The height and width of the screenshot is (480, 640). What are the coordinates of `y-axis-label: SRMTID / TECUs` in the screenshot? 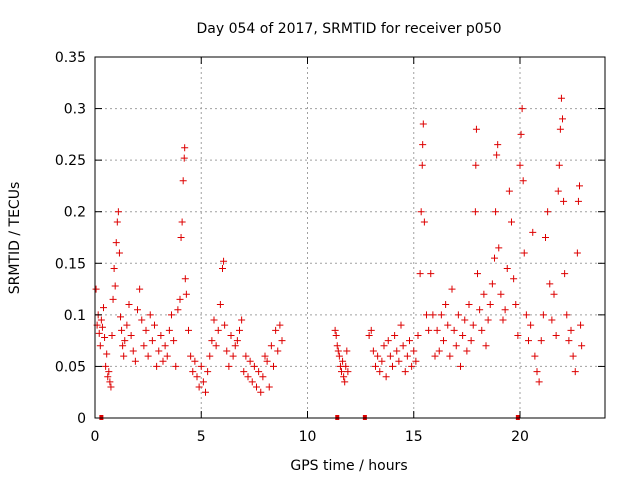 It's located at (15, 238).